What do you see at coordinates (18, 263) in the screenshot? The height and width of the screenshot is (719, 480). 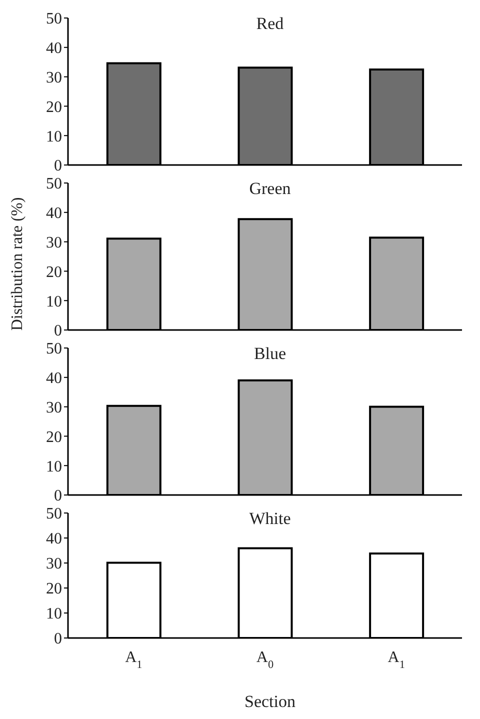 I see `y-axis-title: Distribution rate (%)` at bounding box center [18, 263].